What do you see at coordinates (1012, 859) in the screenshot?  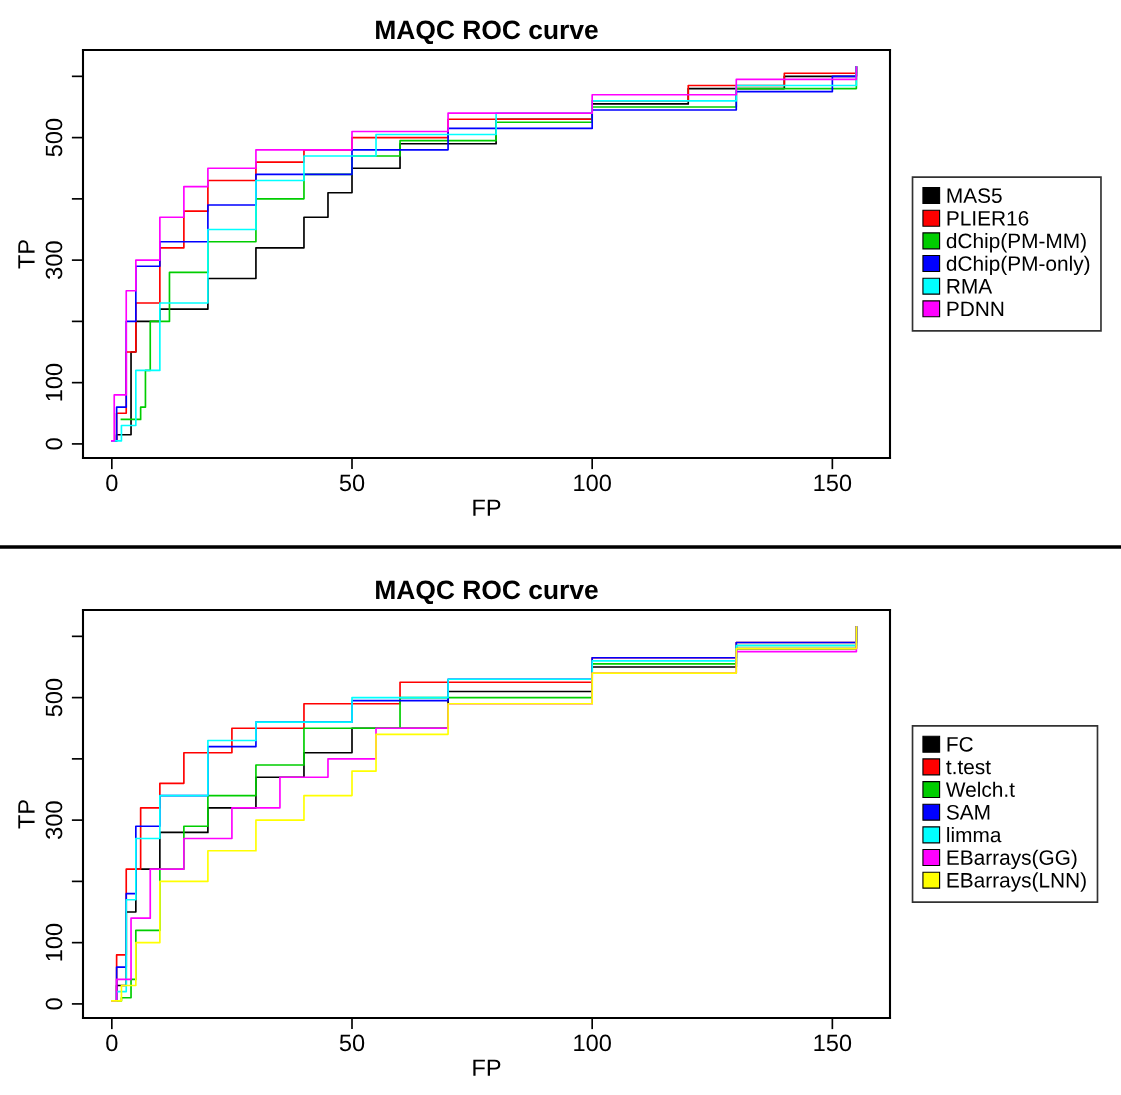 I see `legend-label: EBarrays(GG)` at bounding box center [1012, 859].